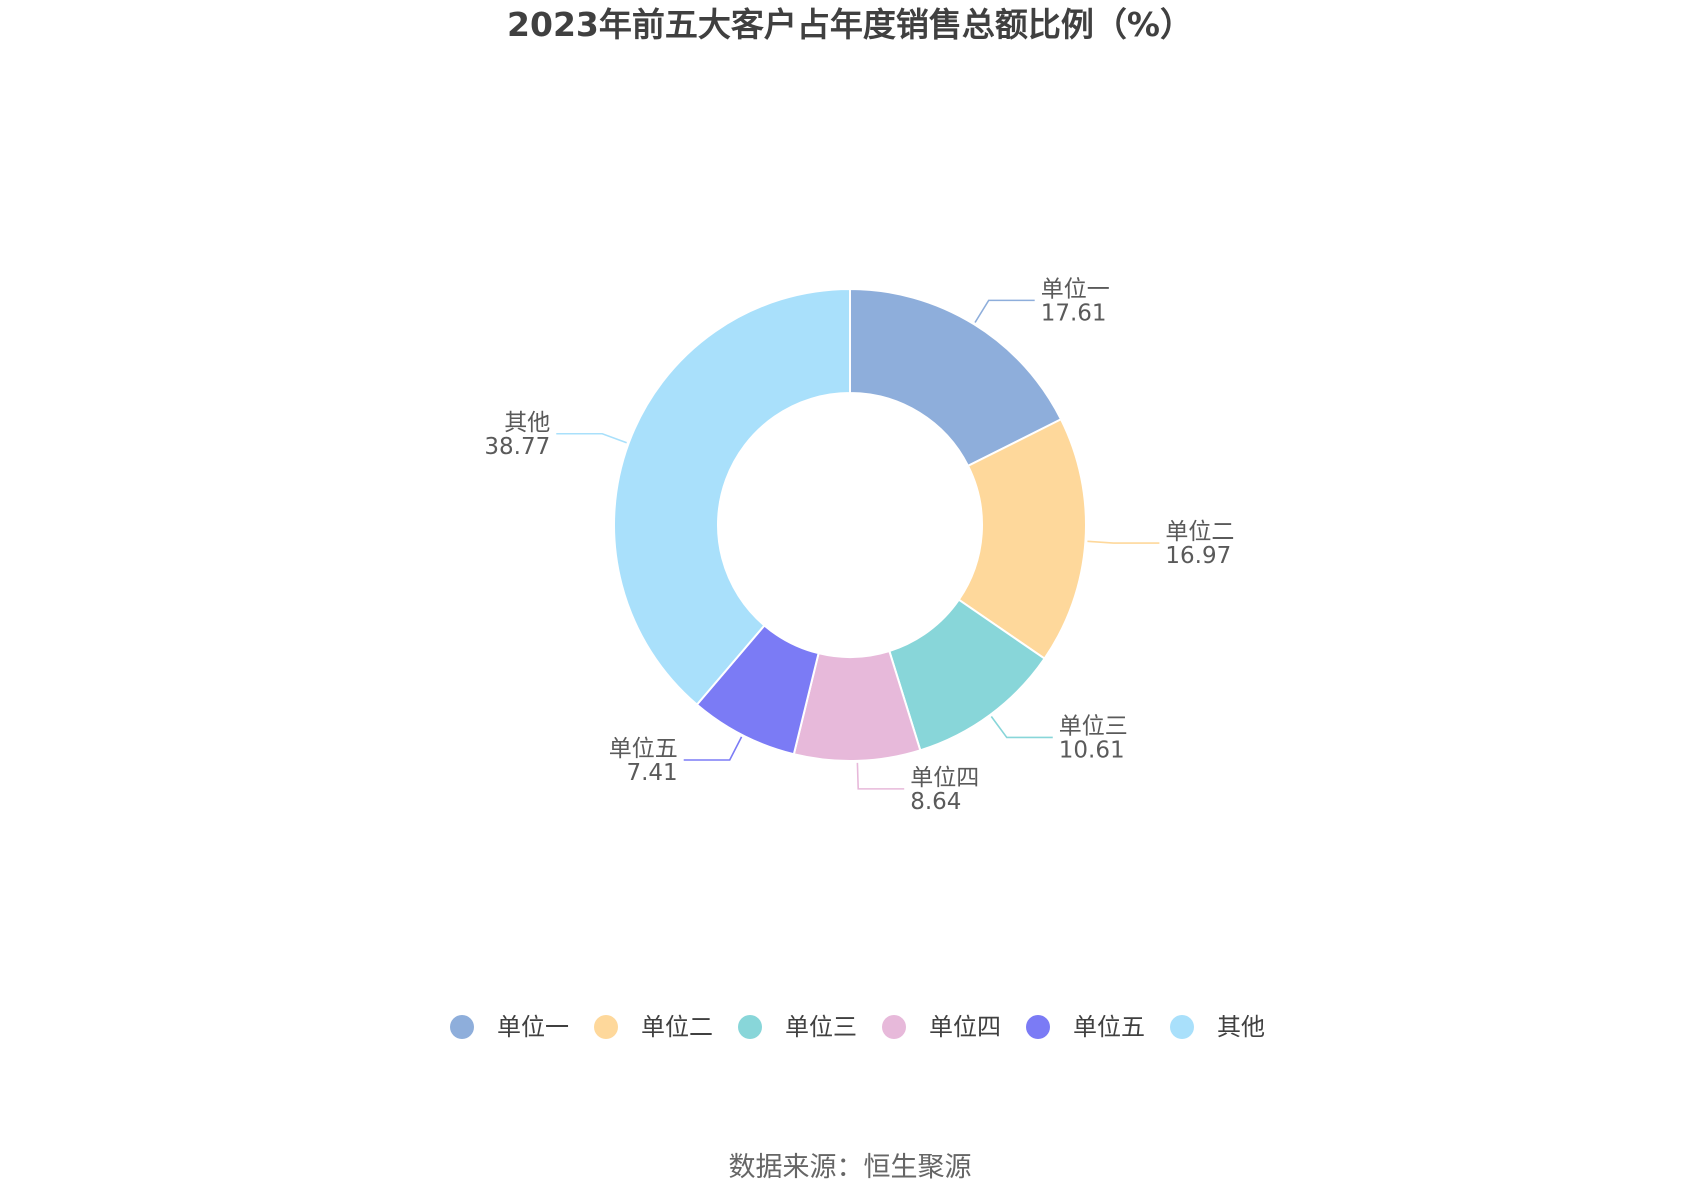  What do you see at coordinates (1198, 556) in the screenshot?
I see `slice-value-label-2: 16.97` at bounding box center [1198, 556].